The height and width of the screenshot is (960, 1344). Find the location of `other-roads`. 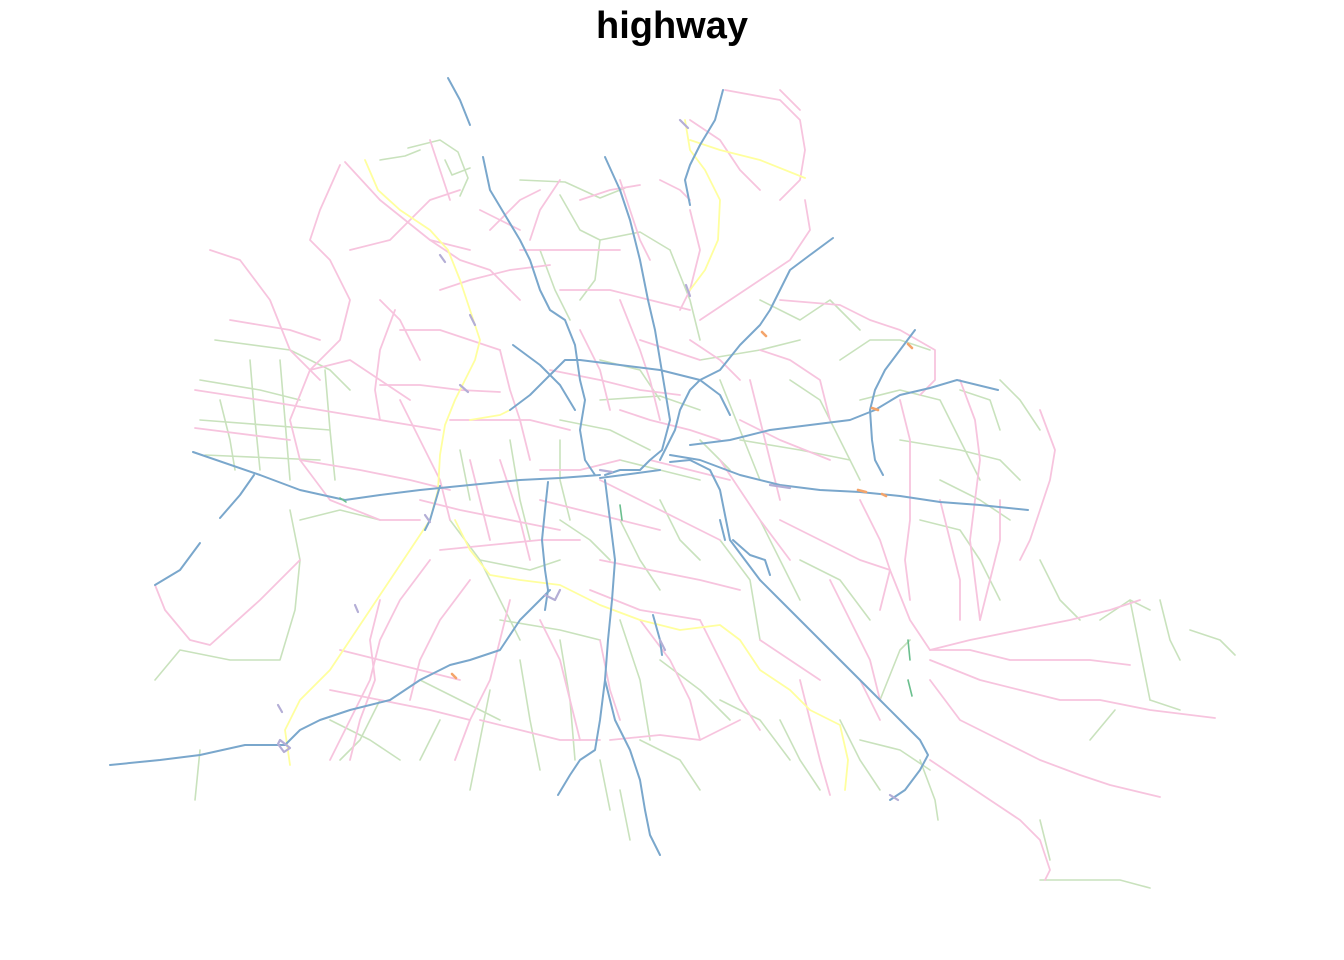

other-roads is located at coordinates (626, 597).